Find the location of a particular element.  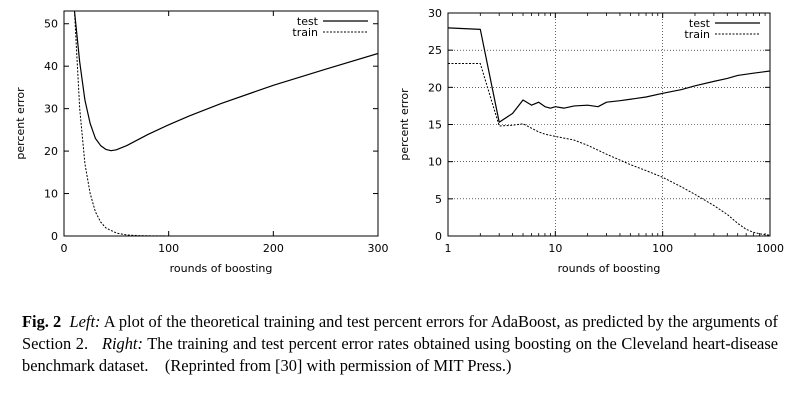

right-x-tick-label: 100 is located at coordinates (662, 248).